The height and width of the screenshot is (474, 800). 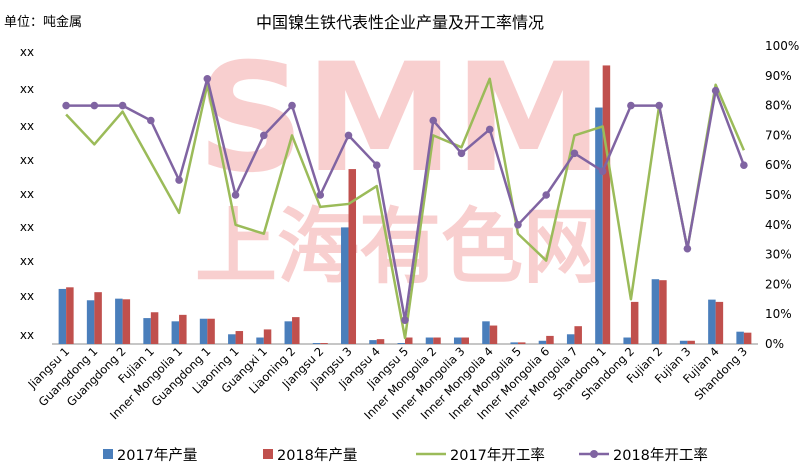 What do you see at coordinates (778, 284) in the screenshot?
I see `right-tick-label: 20%` at bounding box center [778, 284].